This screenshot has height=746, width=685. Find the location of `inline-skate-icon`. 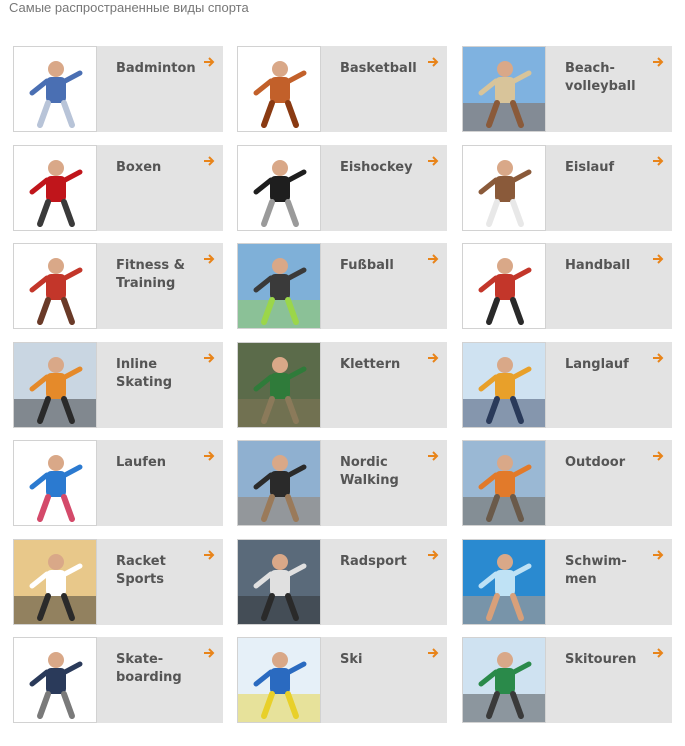

inline-skate-icon is located at coordinates (55, 385).